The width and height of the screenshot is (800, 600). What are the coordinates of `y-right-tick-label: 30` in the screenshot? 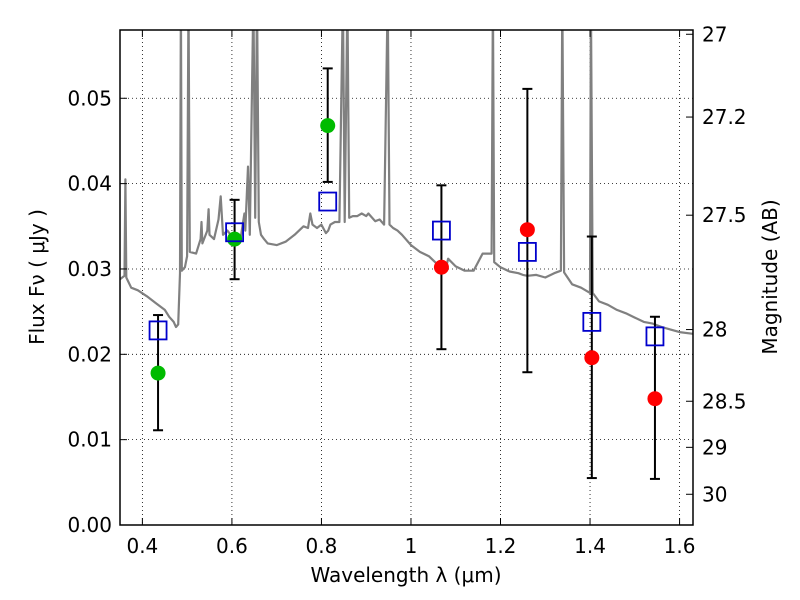 It's located at (714, 494).